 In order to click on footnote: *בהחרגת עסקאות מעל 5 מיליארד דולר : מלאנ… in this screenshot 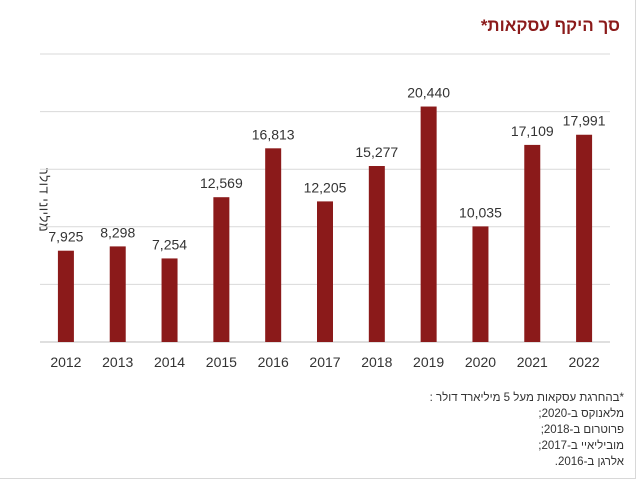, I will do `click(527, 430)`.